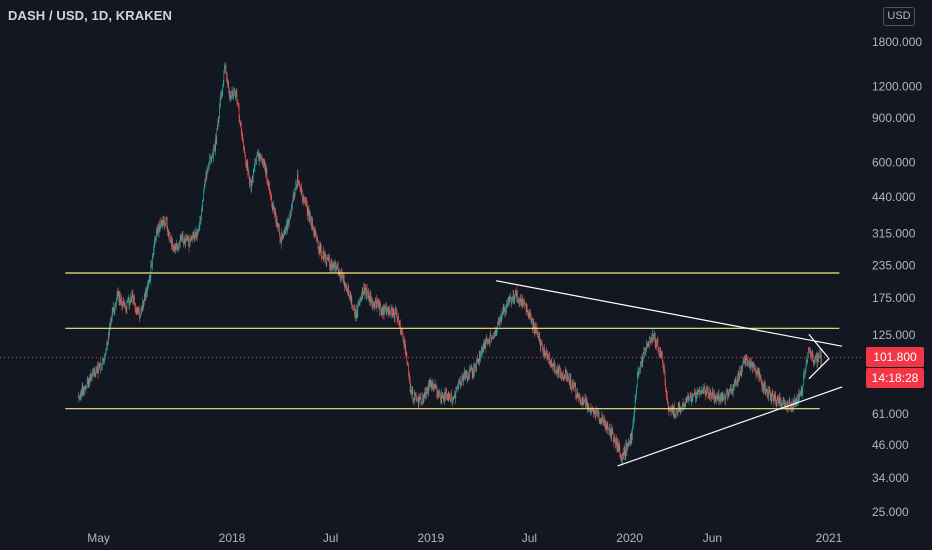  I want to click on x-tick-label: 2018, so click(232, 538).